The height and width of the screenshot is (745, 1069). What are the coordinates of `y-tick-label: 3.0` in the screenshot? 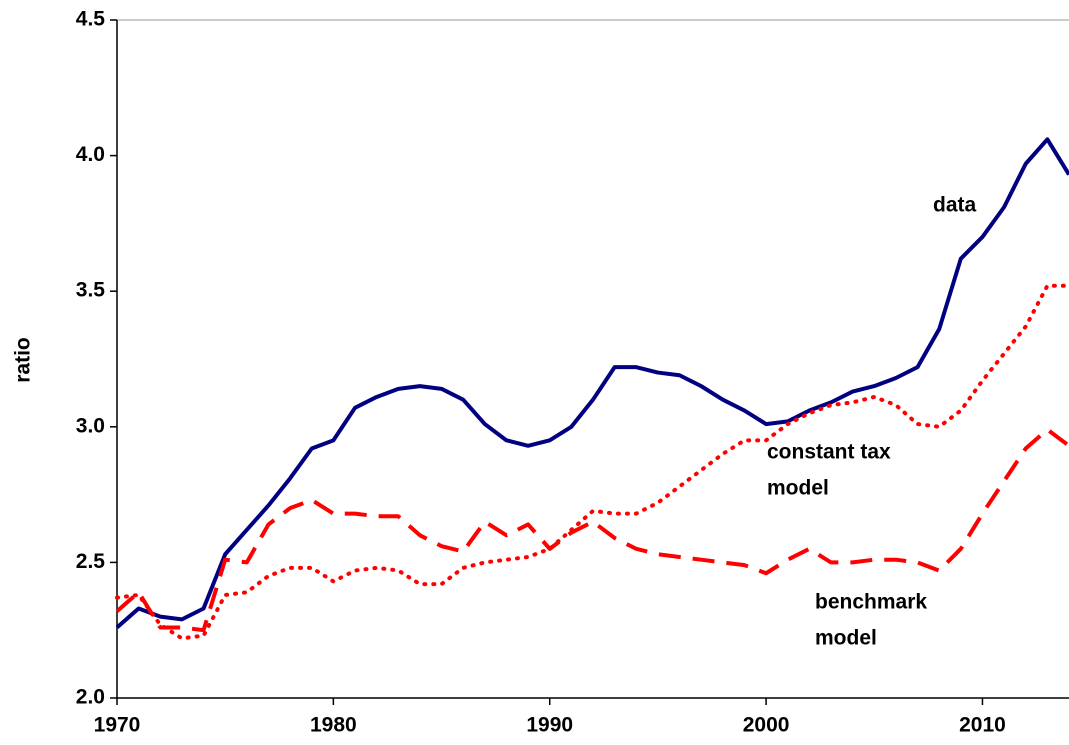 It's located at (90, 425).